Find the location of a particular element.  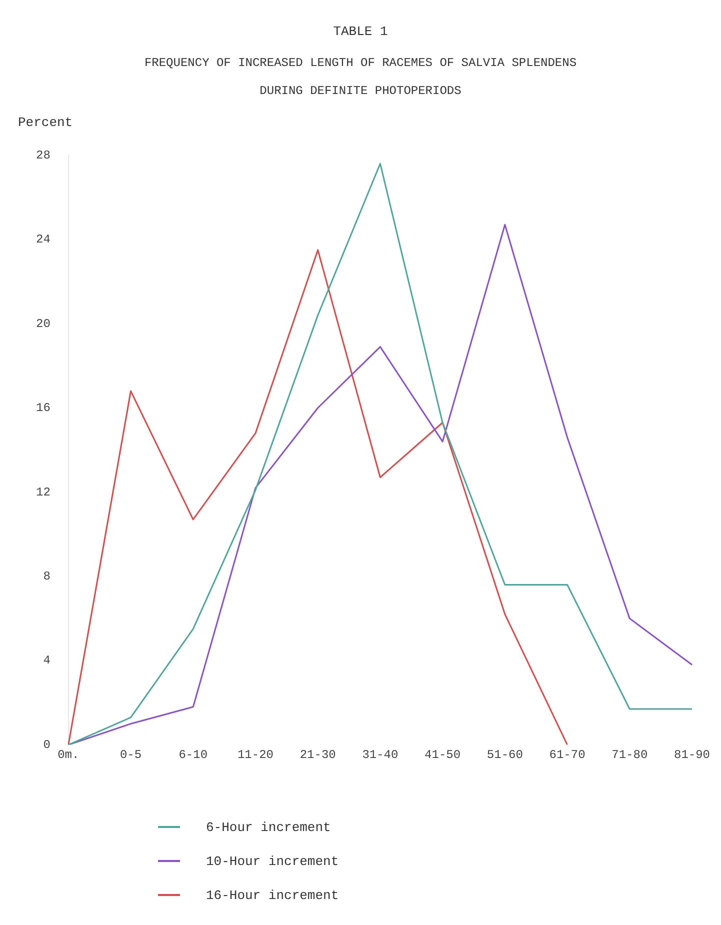

x-tick-label: 61-70 is located at coordinates (567, 755).